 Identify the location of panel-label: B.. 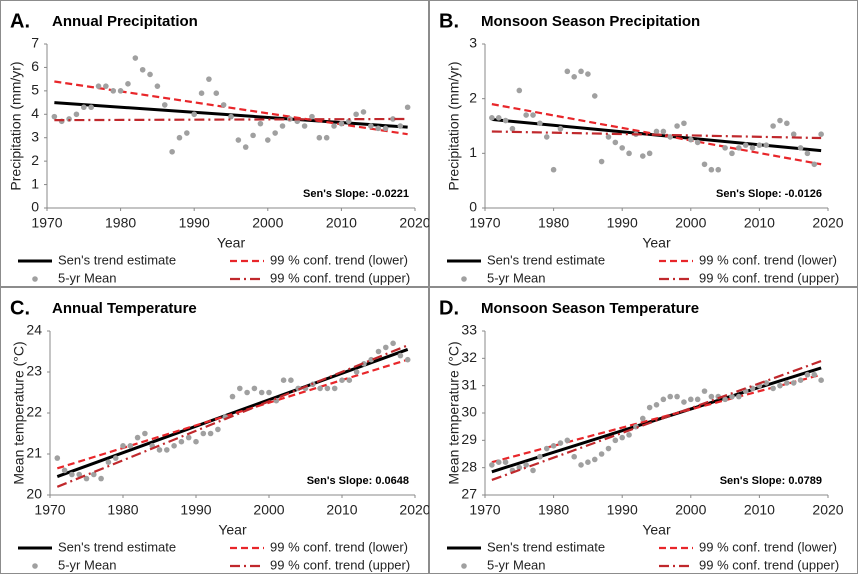
(449, 21).